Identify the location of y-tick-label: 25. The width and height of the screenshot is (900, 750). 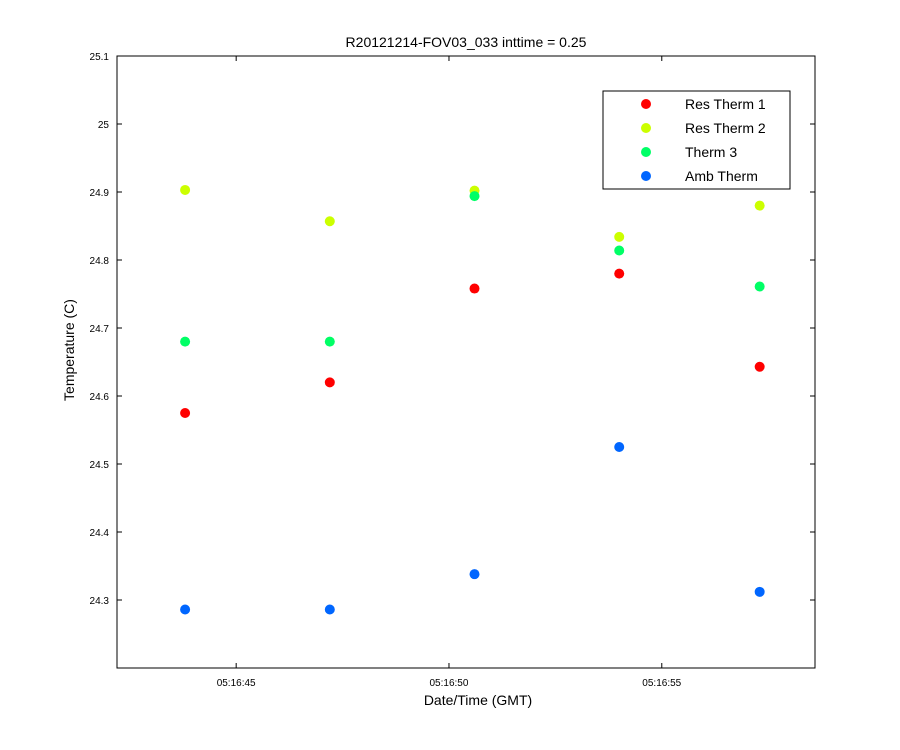
(104, 125).